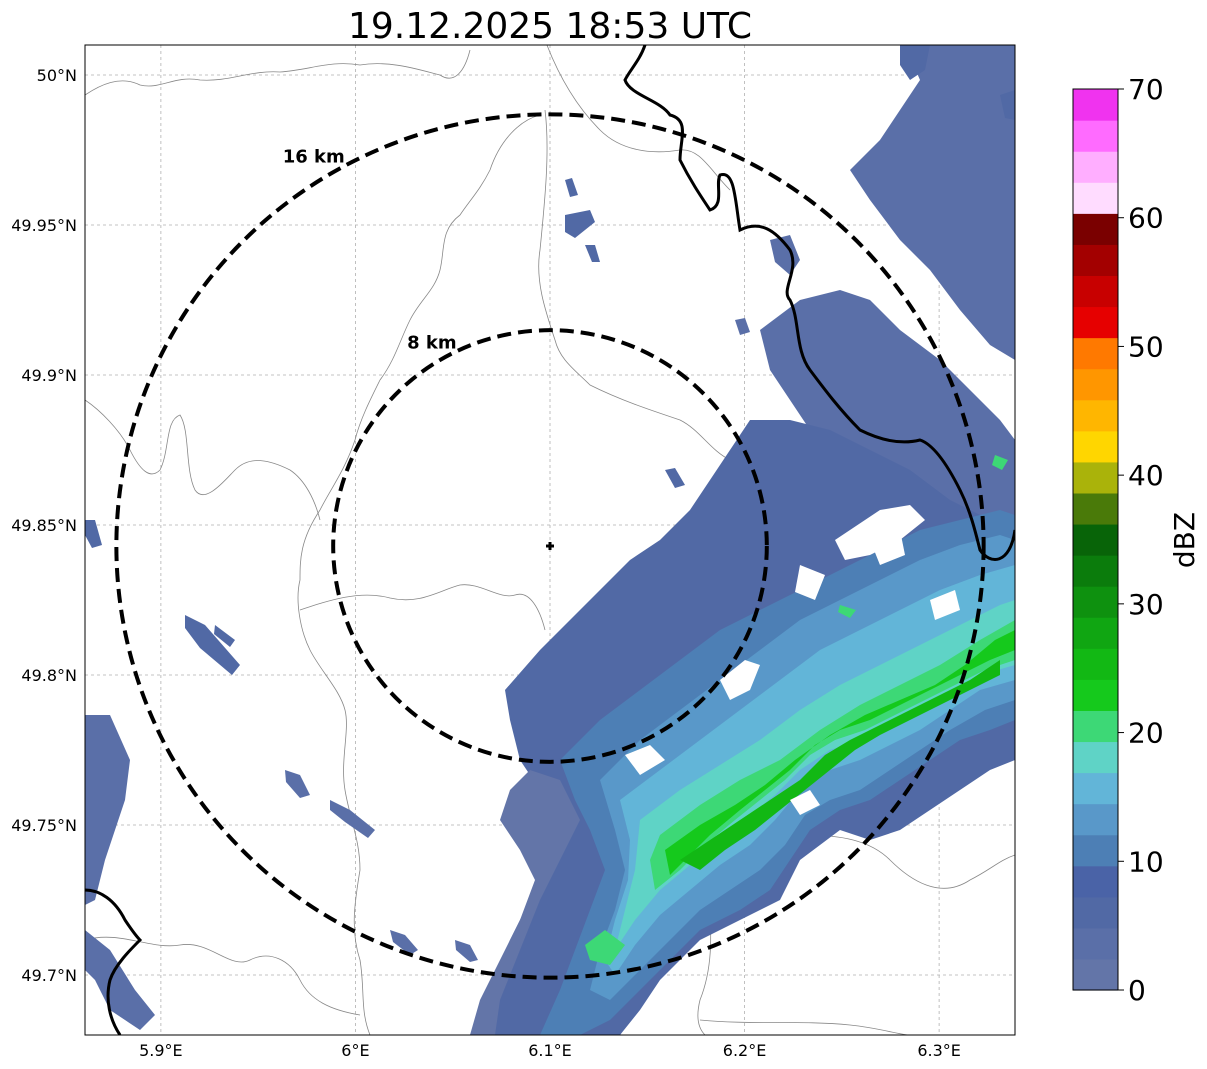  I want to click on colorbar-frame, so click(1095, 539).